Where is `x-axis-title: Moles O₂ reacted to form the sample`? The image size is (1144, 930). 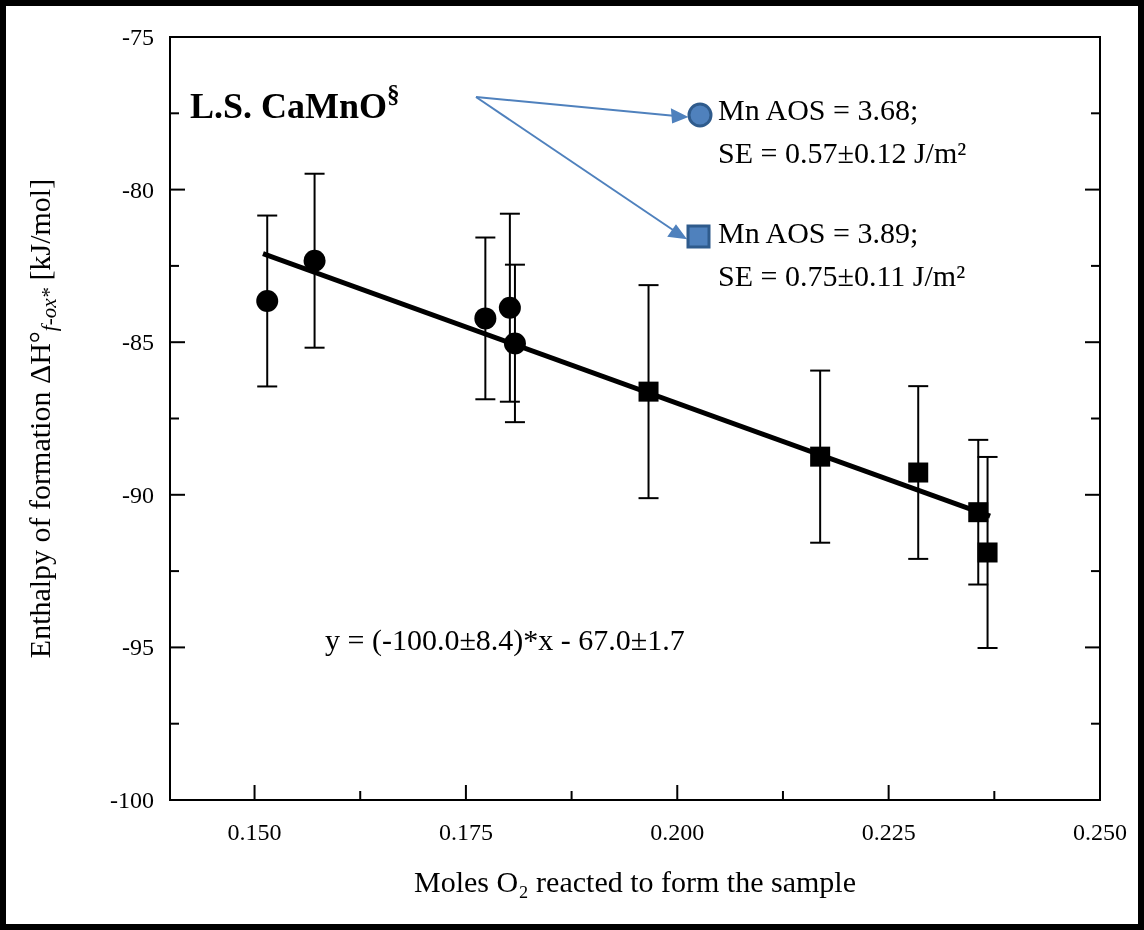 x-axis-title: Moles O₂ reacted to form the sample is located at coordinates (635, 881).